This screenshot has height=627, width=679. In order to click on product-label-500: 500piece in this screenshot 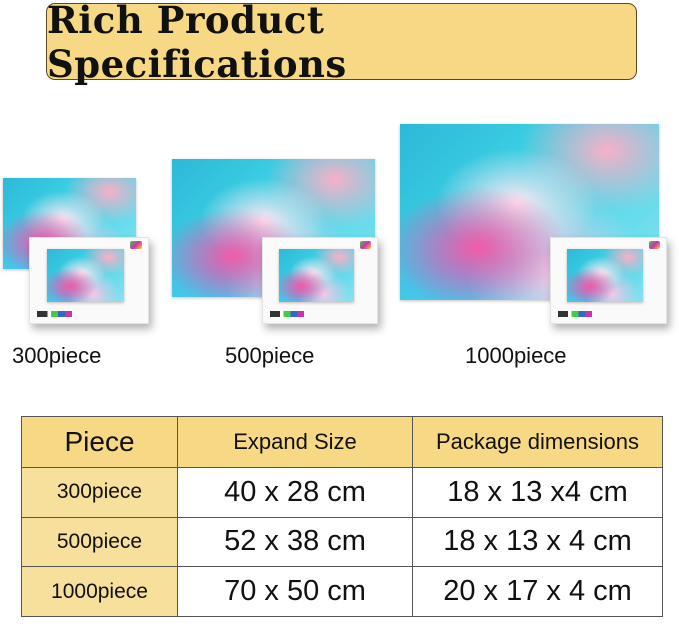, I will do `click(270, 355)`.